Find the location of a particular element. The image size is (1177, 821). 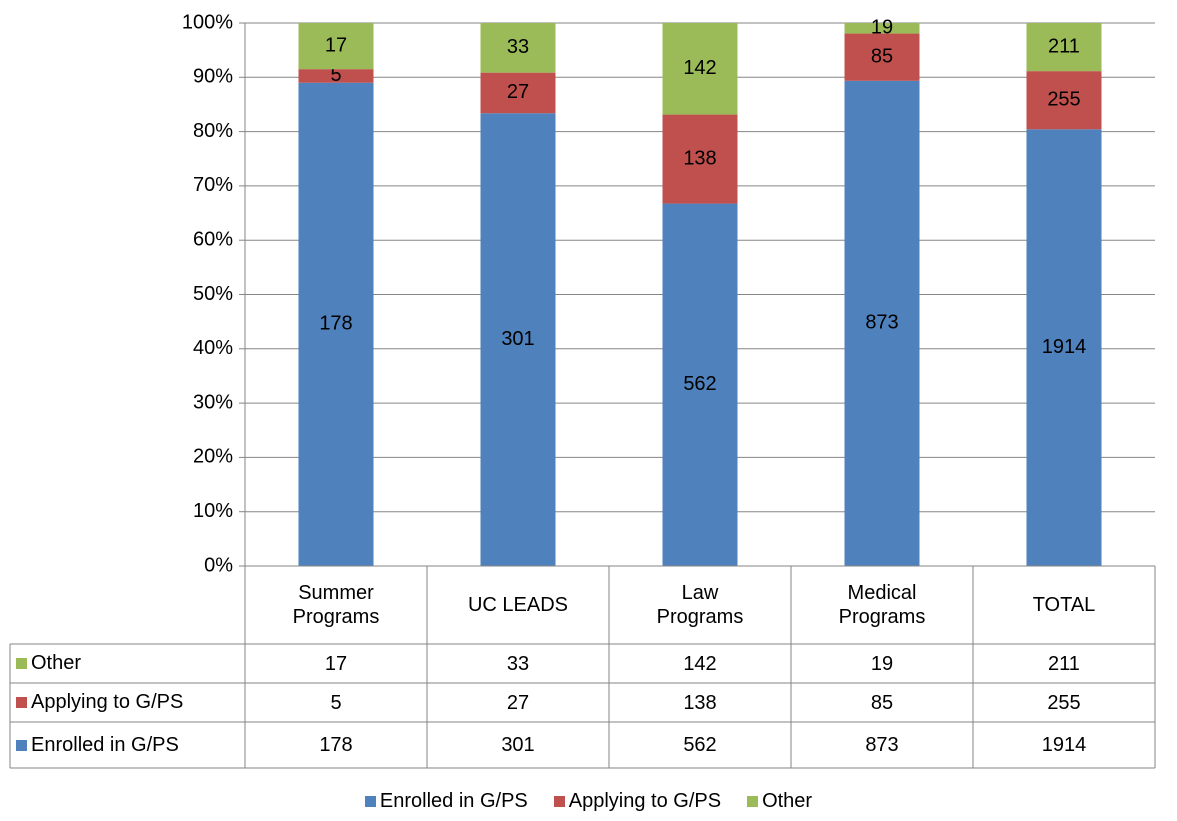

table-cell: 211 is located at coordinates (1064, 663).